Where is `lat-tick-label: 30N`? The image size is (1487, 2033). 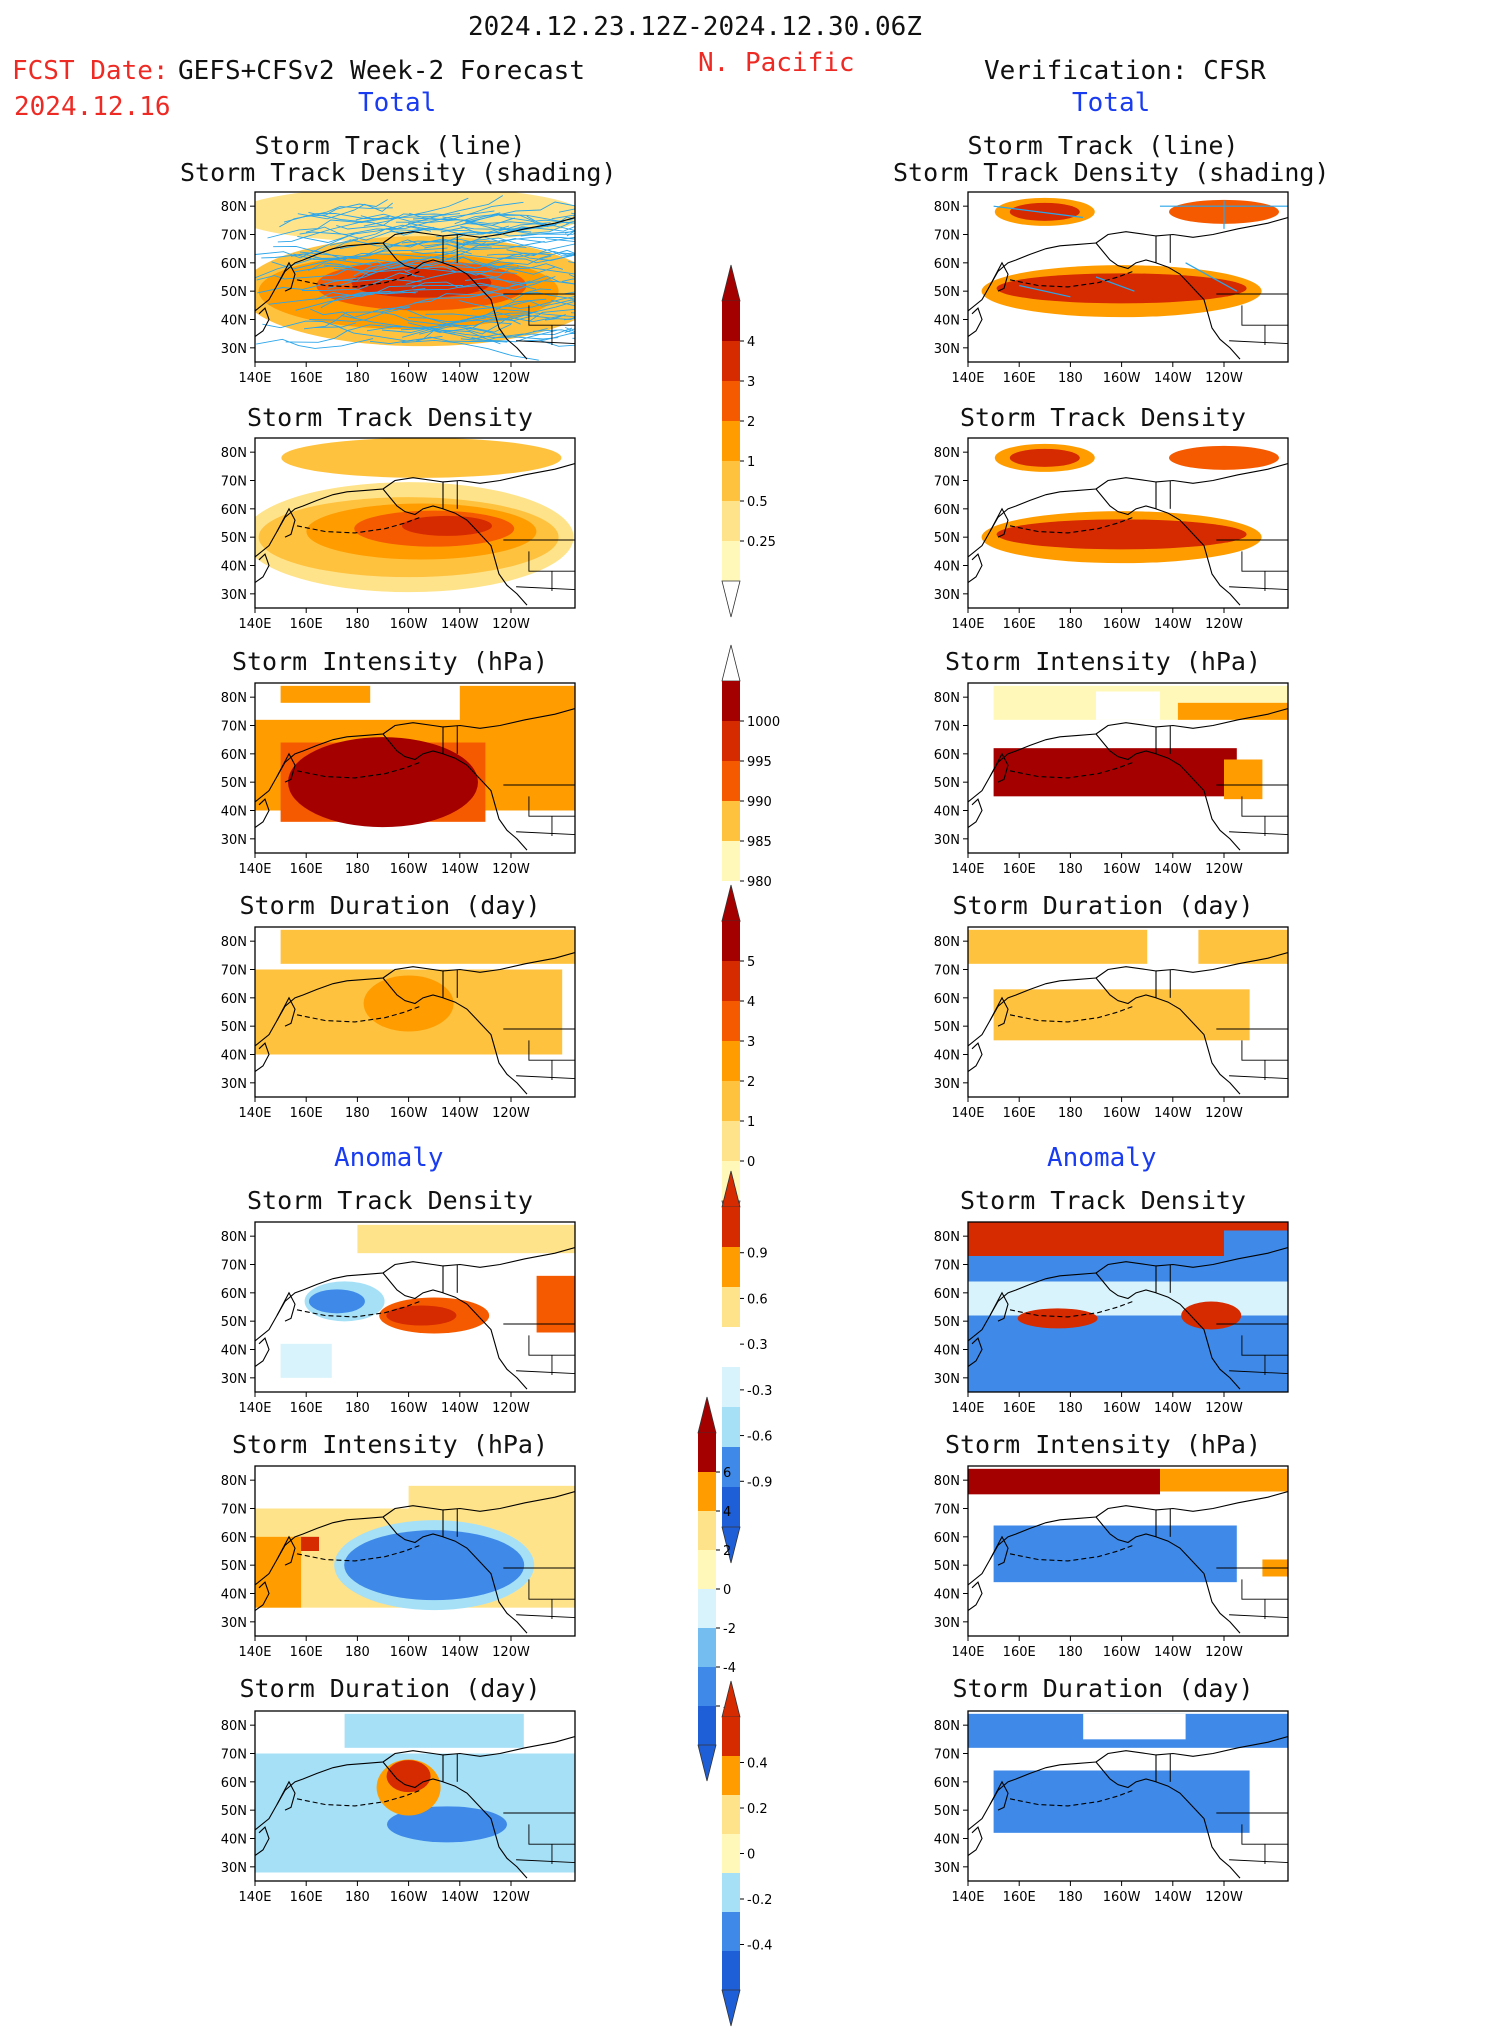
lat-tick-label: 30N is located at coordinates (947, 840).